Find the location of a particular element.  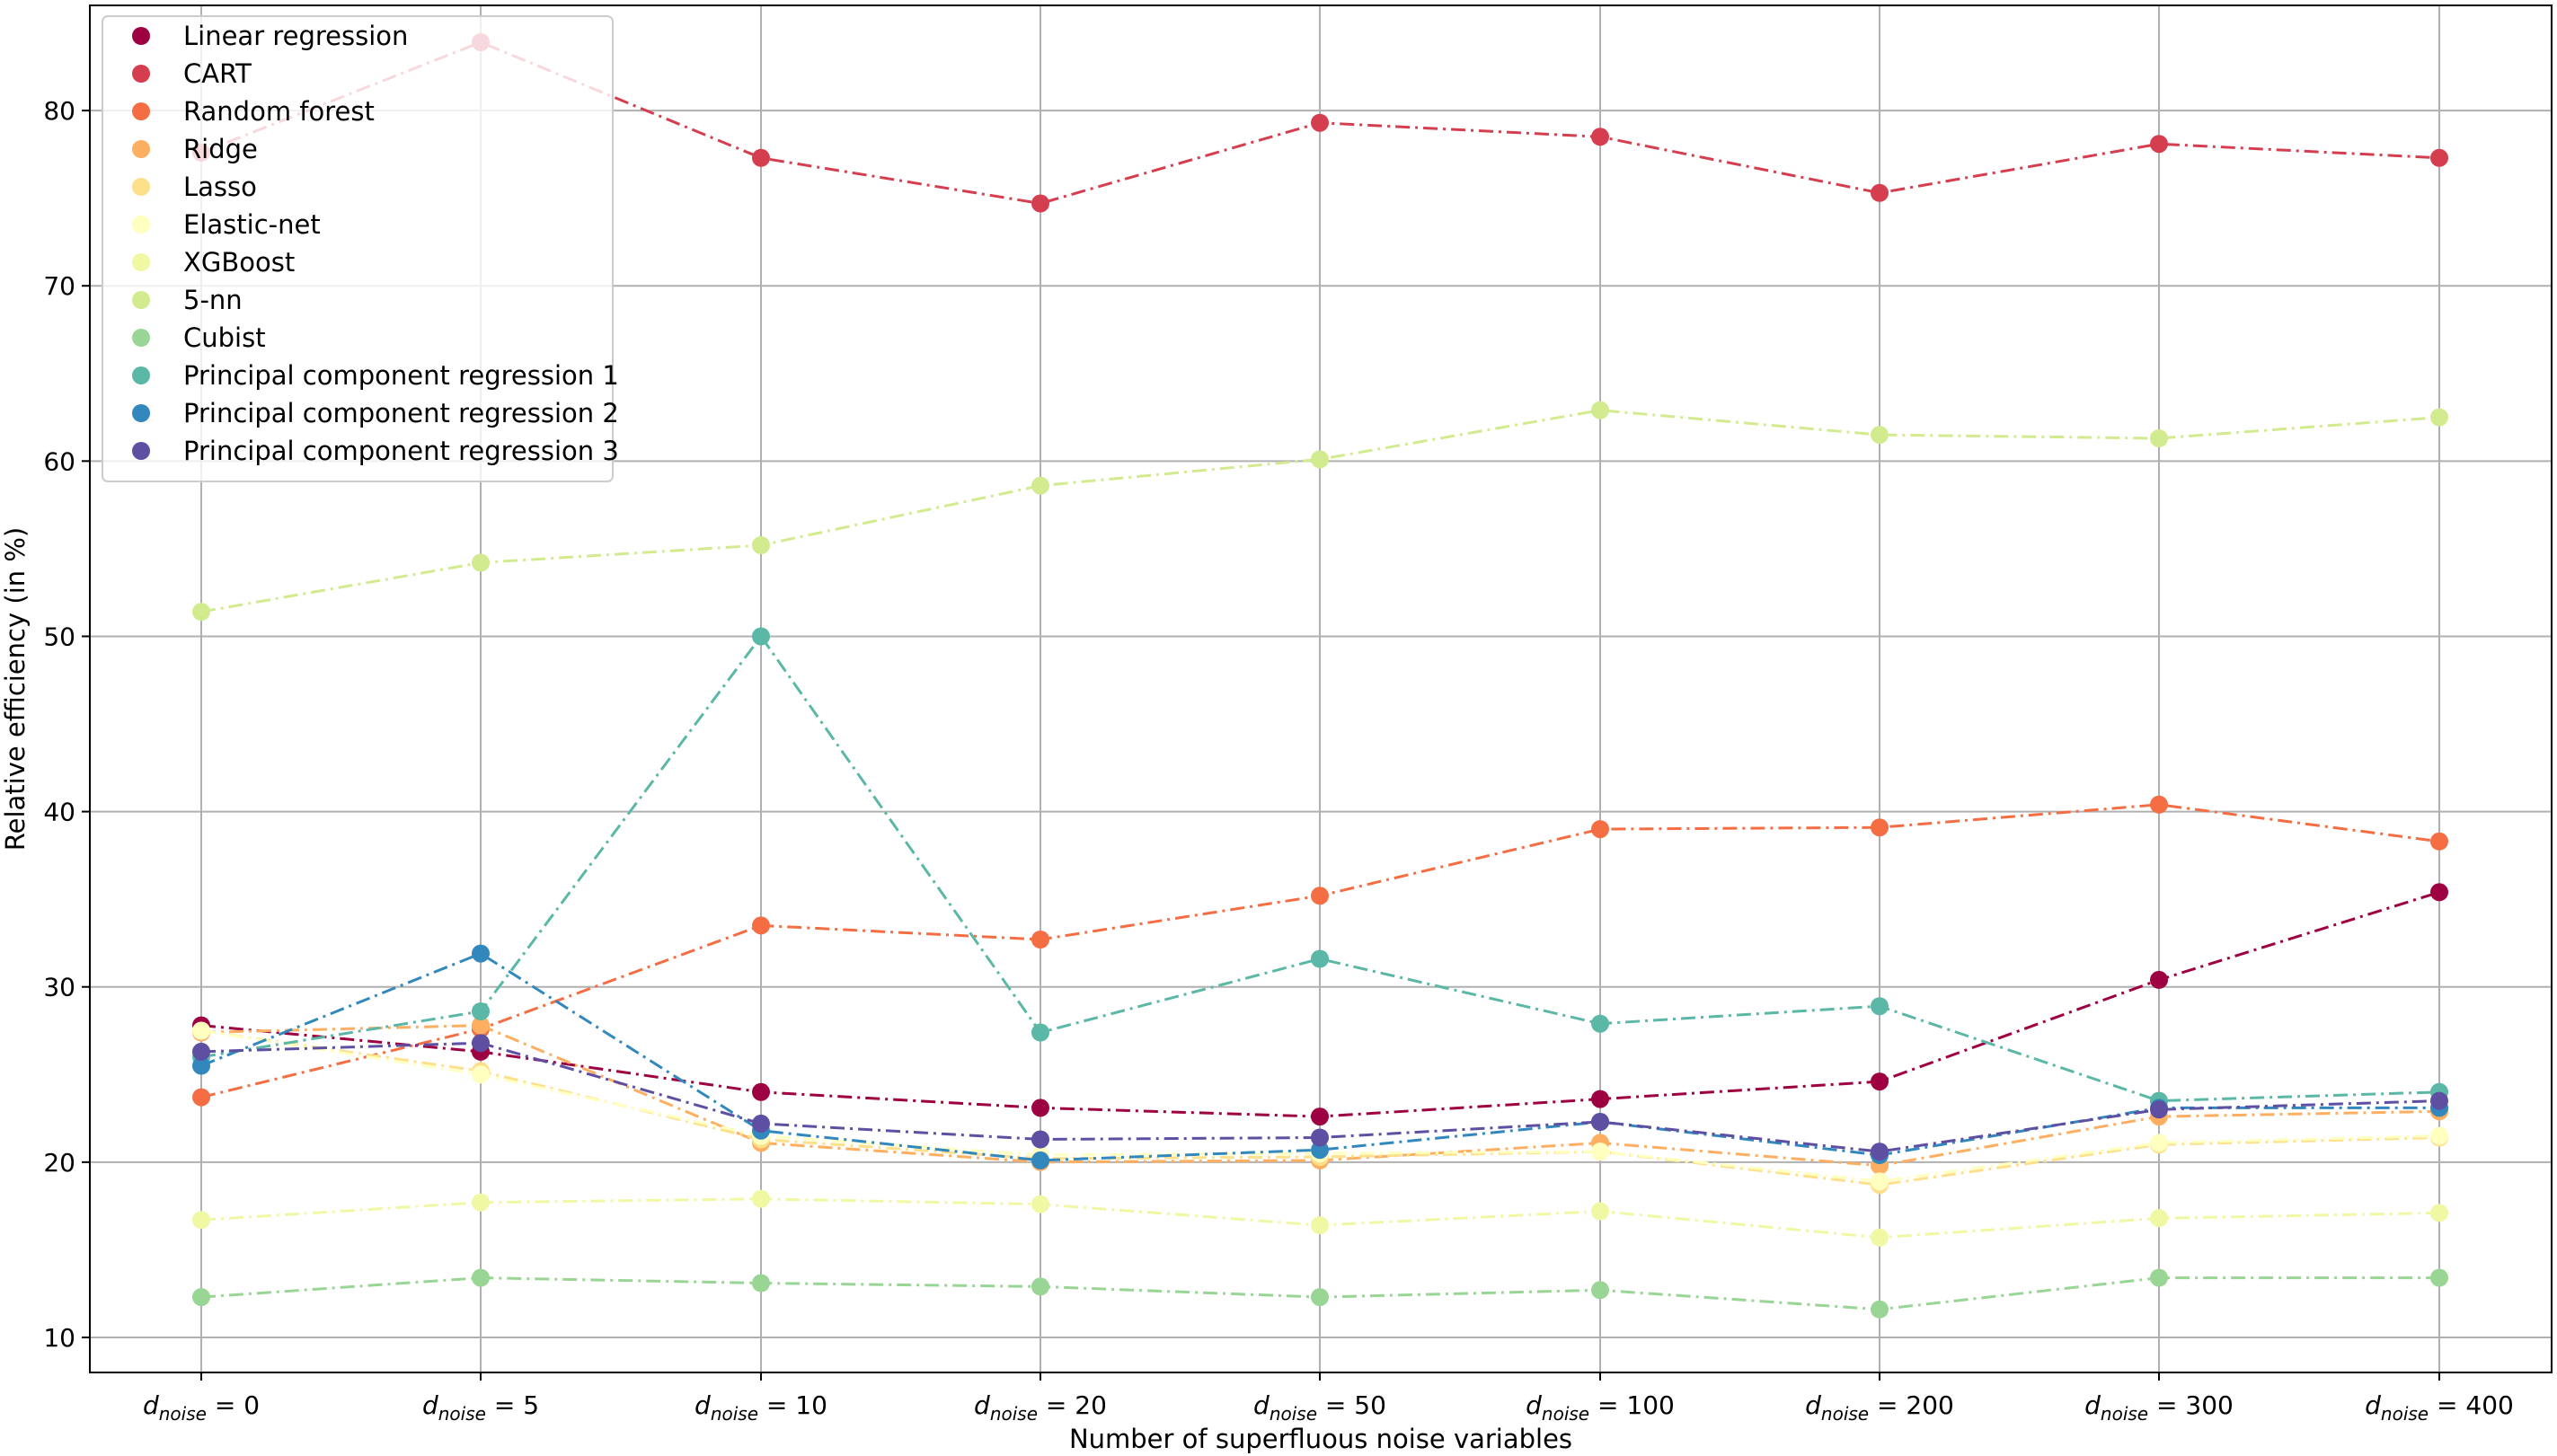

x-tick-label-value: 300 is located at coordinates (2209, 1405).